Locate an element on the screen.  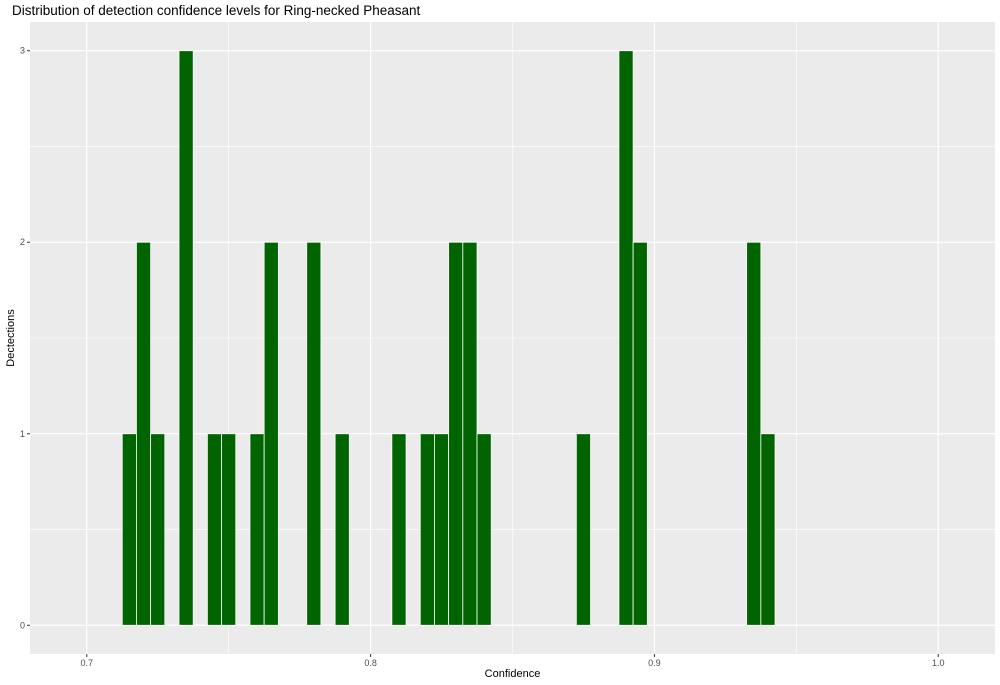
x-axis-label: Confidence is located at coordinates (513, 674).